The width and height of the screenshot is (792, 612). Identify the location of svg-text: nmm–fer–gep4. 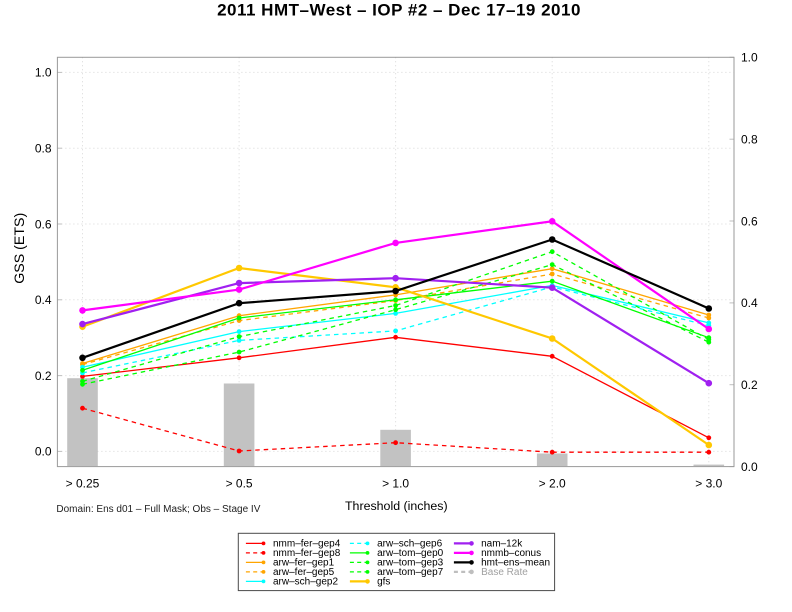
(307, 544).